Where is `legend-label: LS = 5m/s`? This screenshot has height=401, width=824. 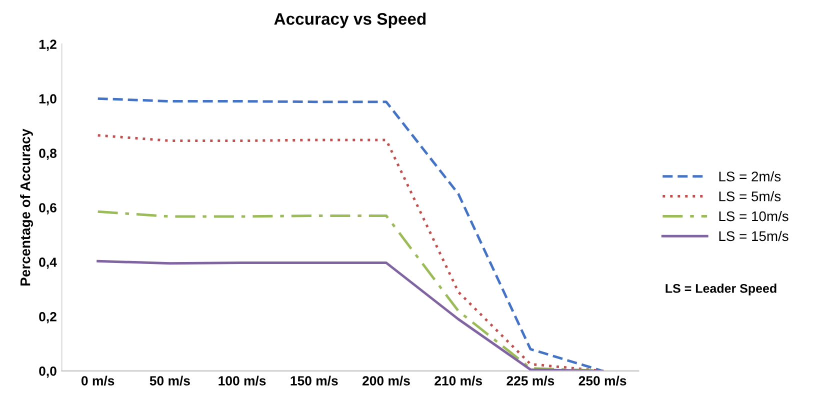
legend-label: LS = 5m/s is located at coordinates (750, 196).